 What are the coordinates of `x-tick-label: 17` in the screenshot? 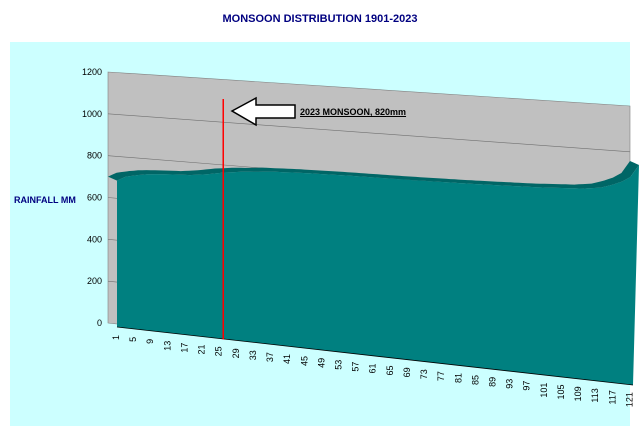 It's located at (184, 348).